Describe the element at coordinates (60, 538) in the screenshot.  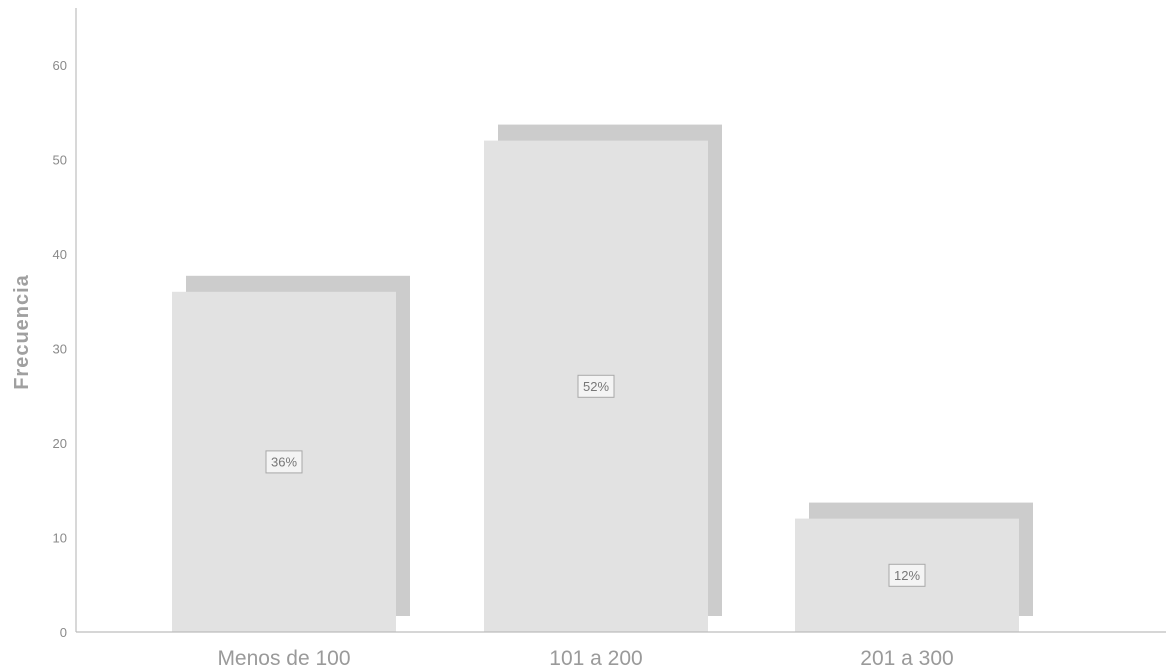
I see `y-tick-label: 10` at that location.